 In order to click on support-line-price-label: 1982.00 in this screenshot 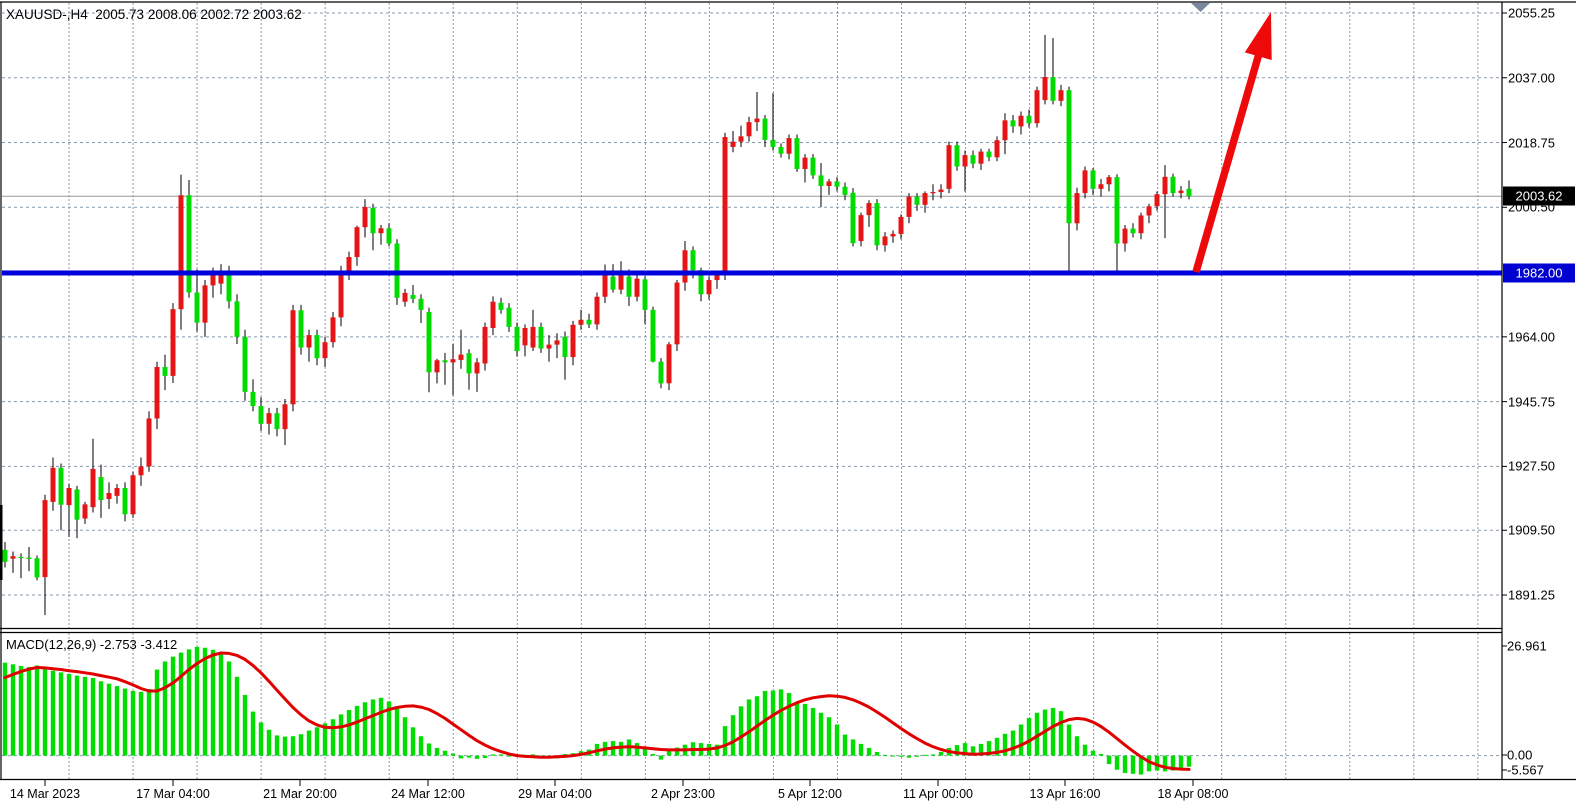, I will do `click(1539, 273)`.